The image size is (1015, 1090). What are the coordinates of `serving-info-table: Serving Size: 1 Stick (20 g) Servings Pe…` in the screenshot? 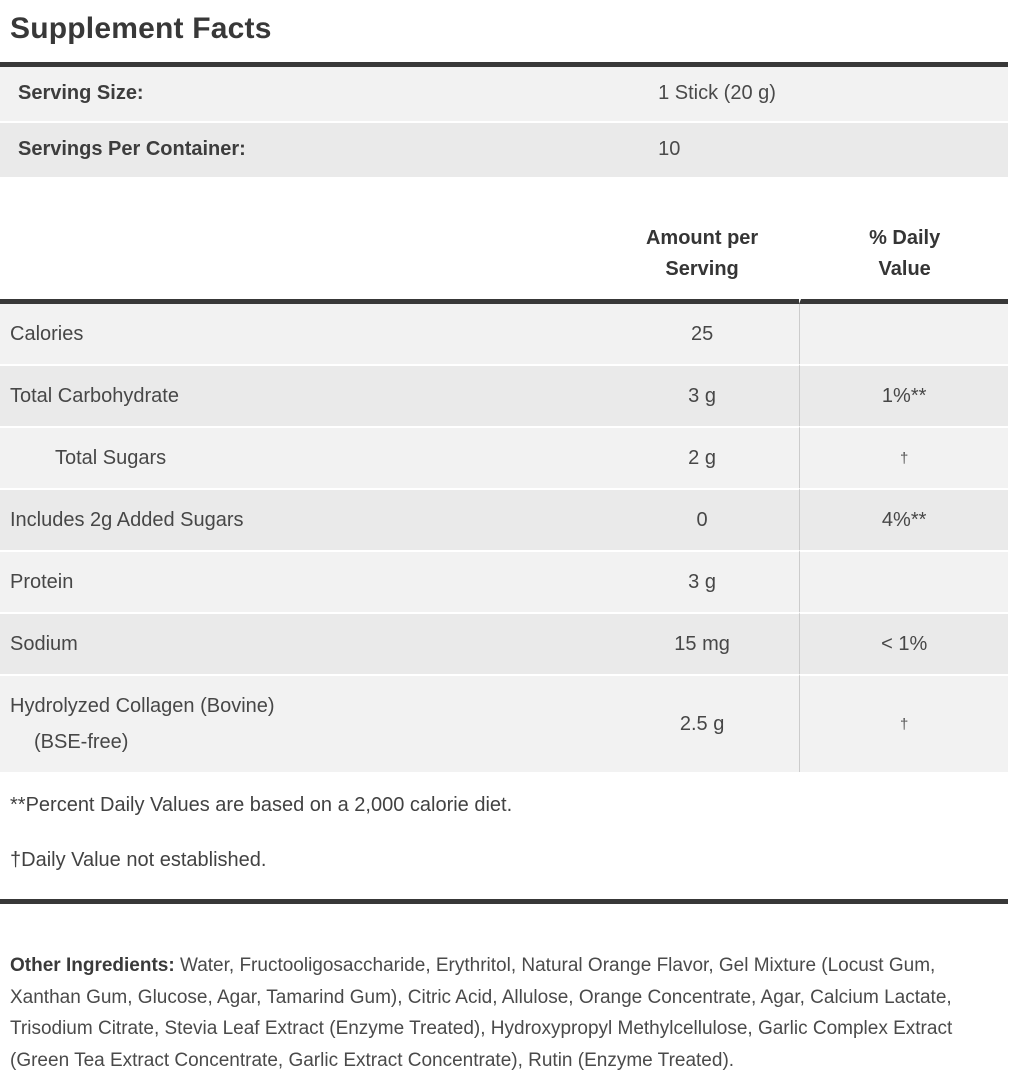 It's located at (504, 119).